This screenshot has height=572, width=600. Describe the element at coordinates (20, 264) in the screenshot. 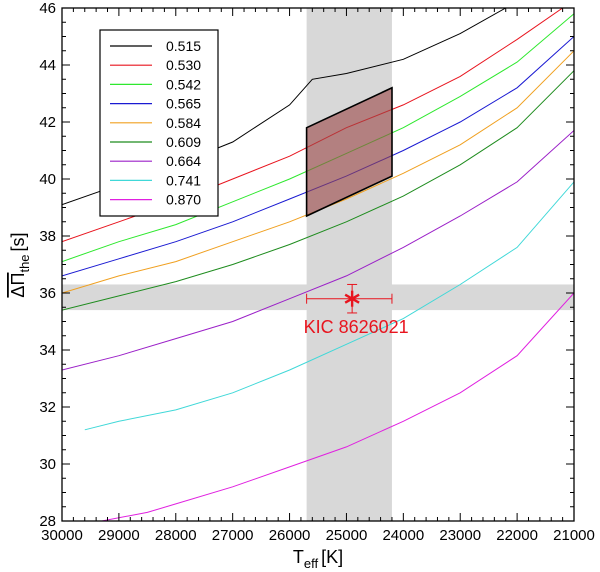

I see `y-axis-label: ΔΠthe[s]` at that location.